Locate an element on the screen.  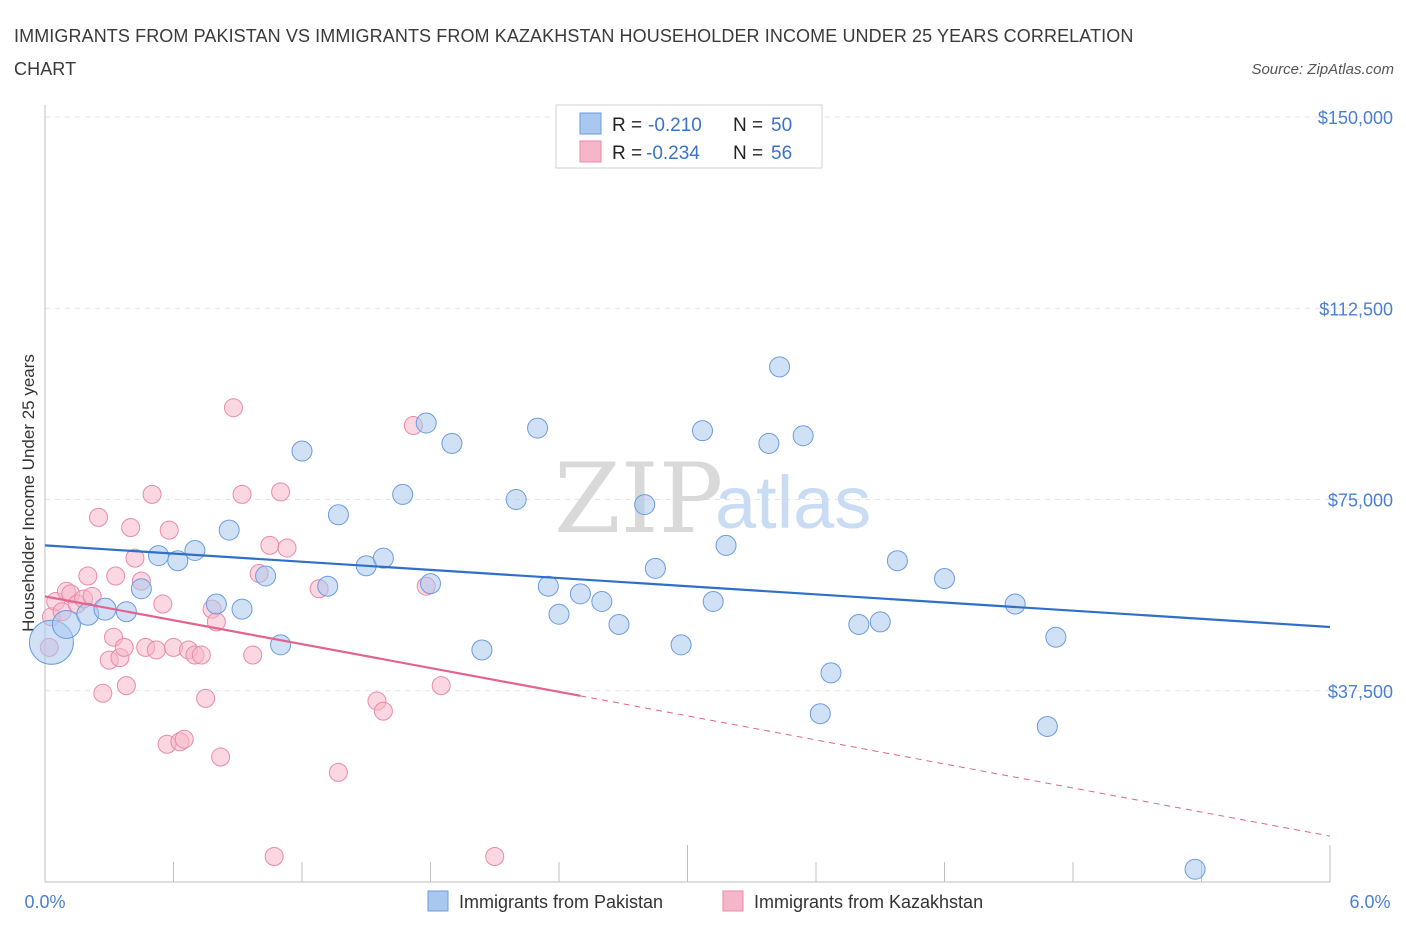
stats-r-value-pakistan: -0.210 is located at coordinates (675, 125).